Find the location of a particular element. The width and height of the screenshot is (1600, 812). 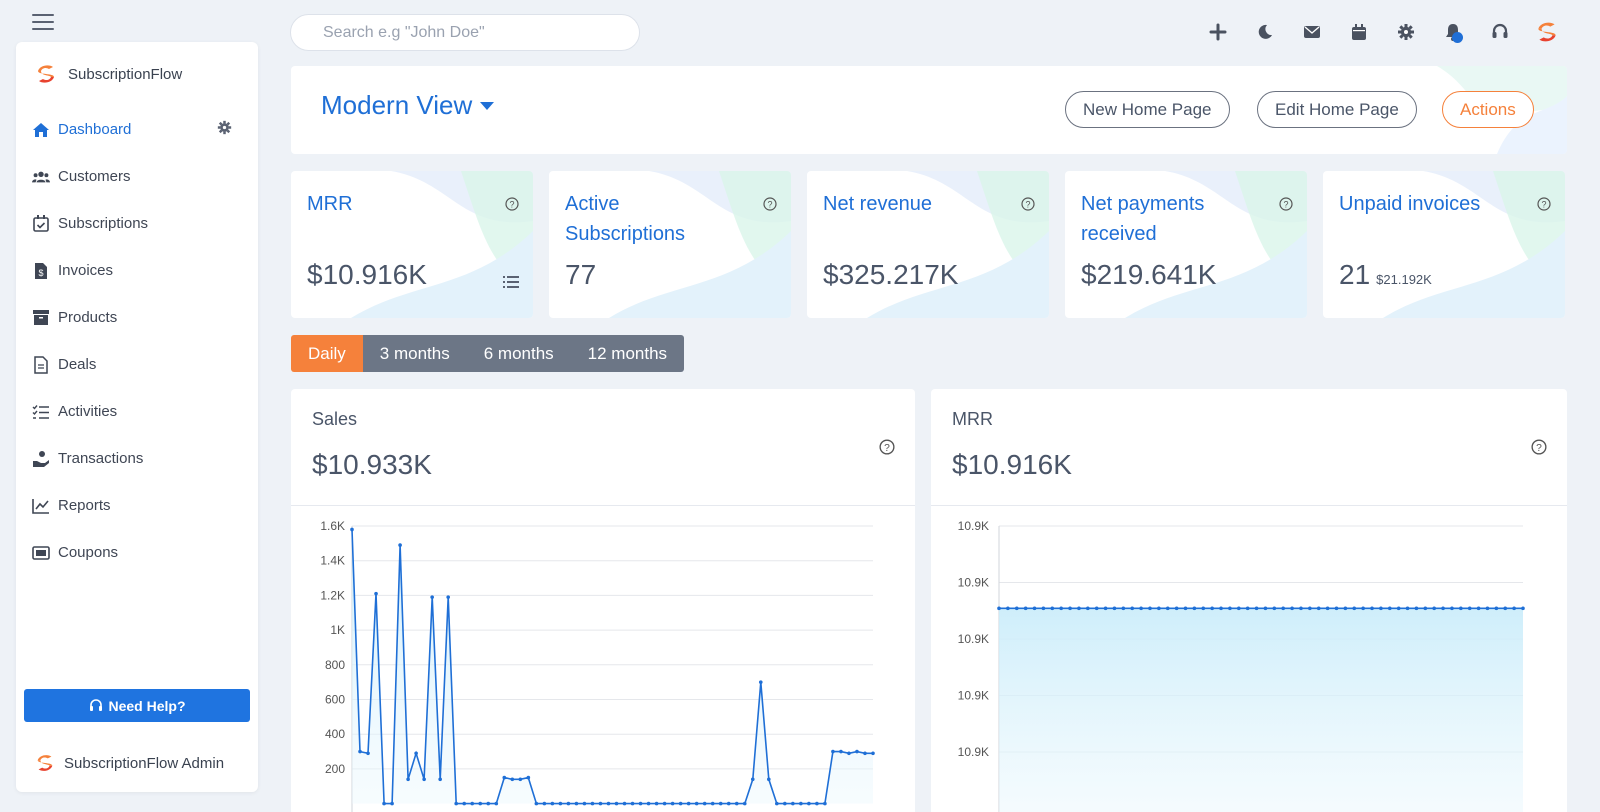

brand: SubscriptionFlow is located at coordinates (137, 74).